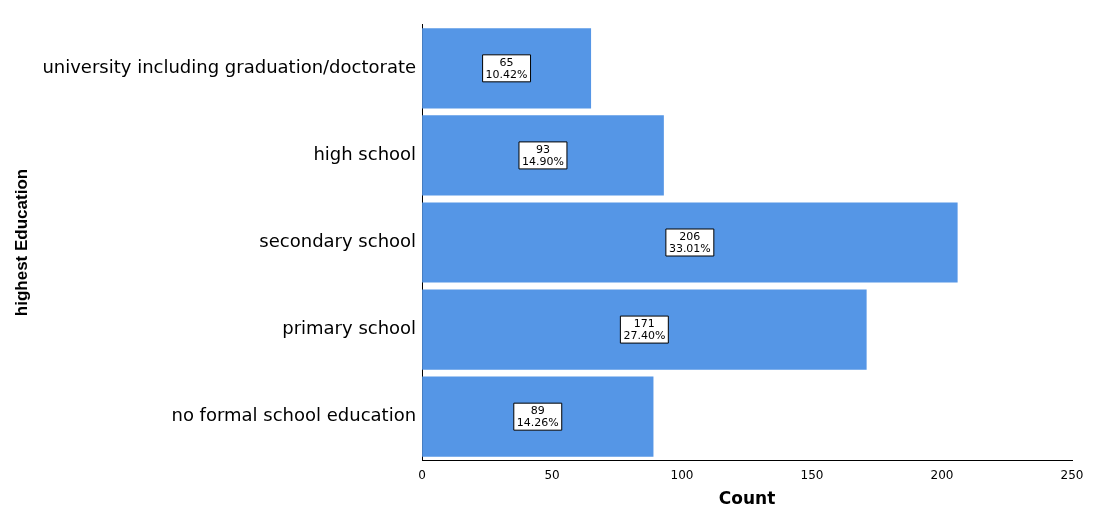 Image resolution: width=1100 pixels, height=522 pixels. Describe the element at coordinates (349, 328) in the screenshot. I see `y-tick-label: primary school` at that location.